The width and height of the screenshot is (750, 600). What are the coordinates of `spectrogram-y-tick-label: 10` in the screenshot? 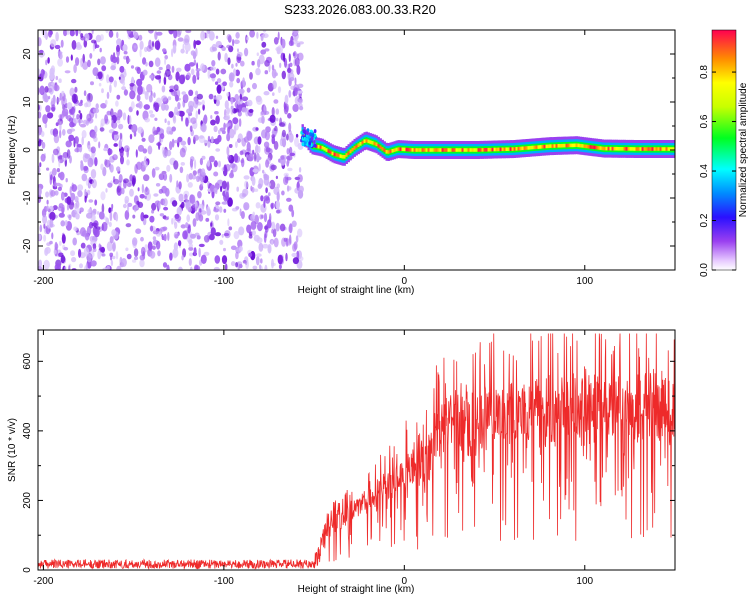 It's located at (27, 102).